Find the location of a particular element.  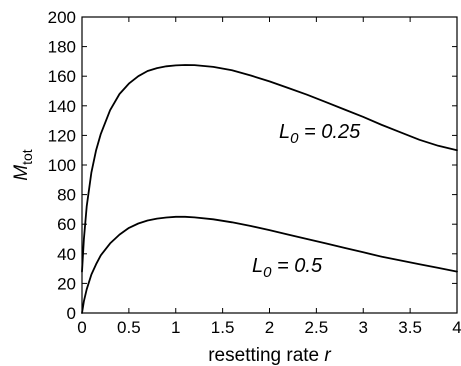

x-tick-label: 0.5 is located at coordinates (129, 327).